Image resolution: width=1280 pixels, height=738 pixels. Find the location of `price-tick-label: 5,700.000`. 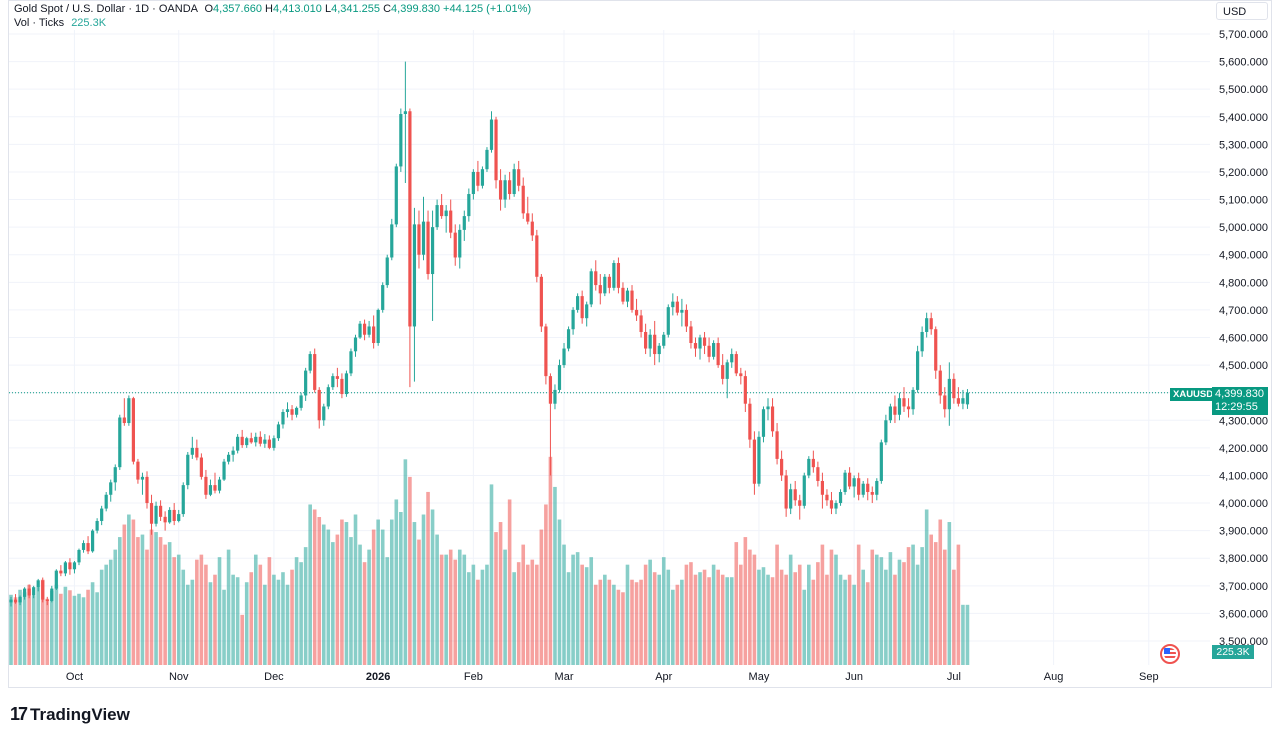

price-tick-label: 5,700.000 is located at coordinates (1243, 35).